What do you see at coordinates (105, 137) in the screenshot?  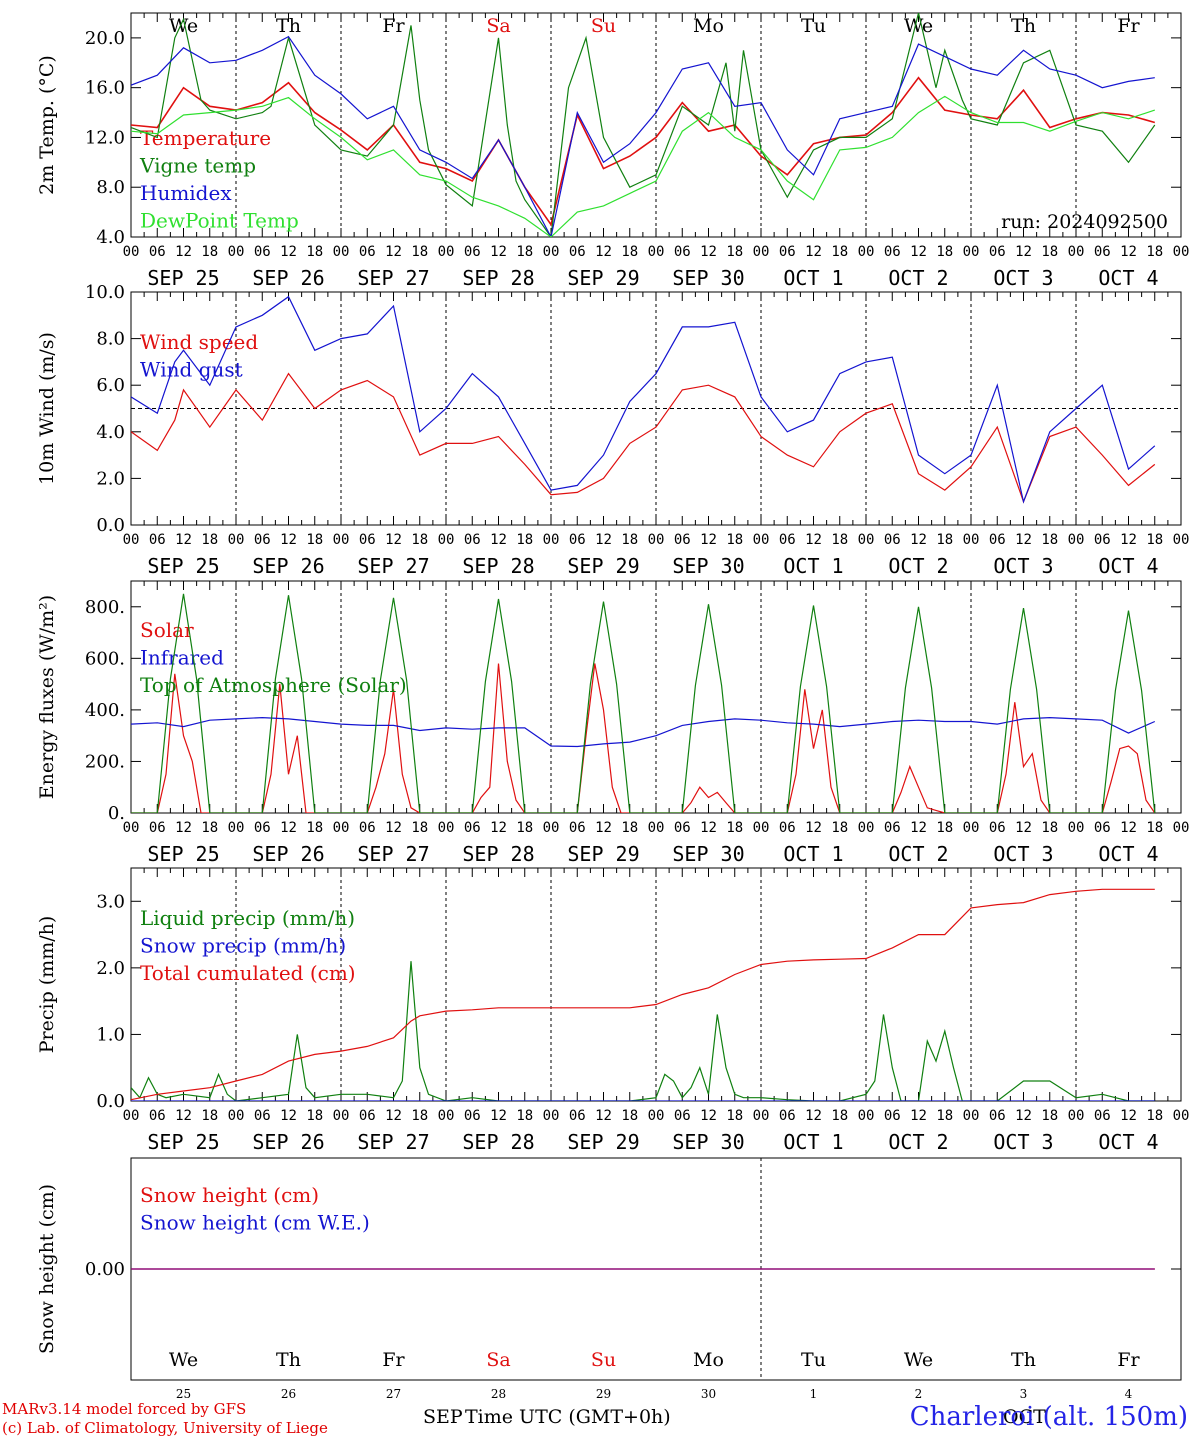 I see `y-tick-label: 12.0` at bounding box center [105, 137].